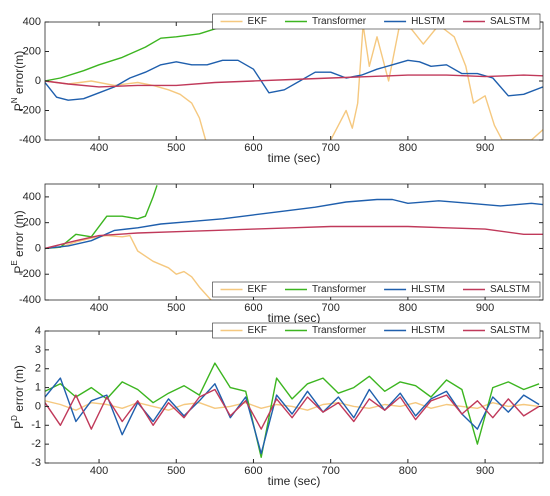 This screenshot has height=496, width=550. Describe the element at coordinates (38, 350) in the screenshot. I see `y-tick-label: 3` at that location.